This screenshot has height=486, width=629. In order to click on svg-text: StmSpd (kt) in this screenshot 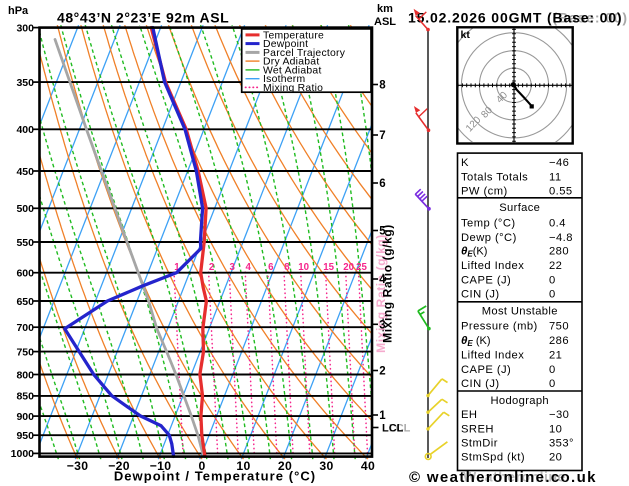, I will do `click(493, 458)`.